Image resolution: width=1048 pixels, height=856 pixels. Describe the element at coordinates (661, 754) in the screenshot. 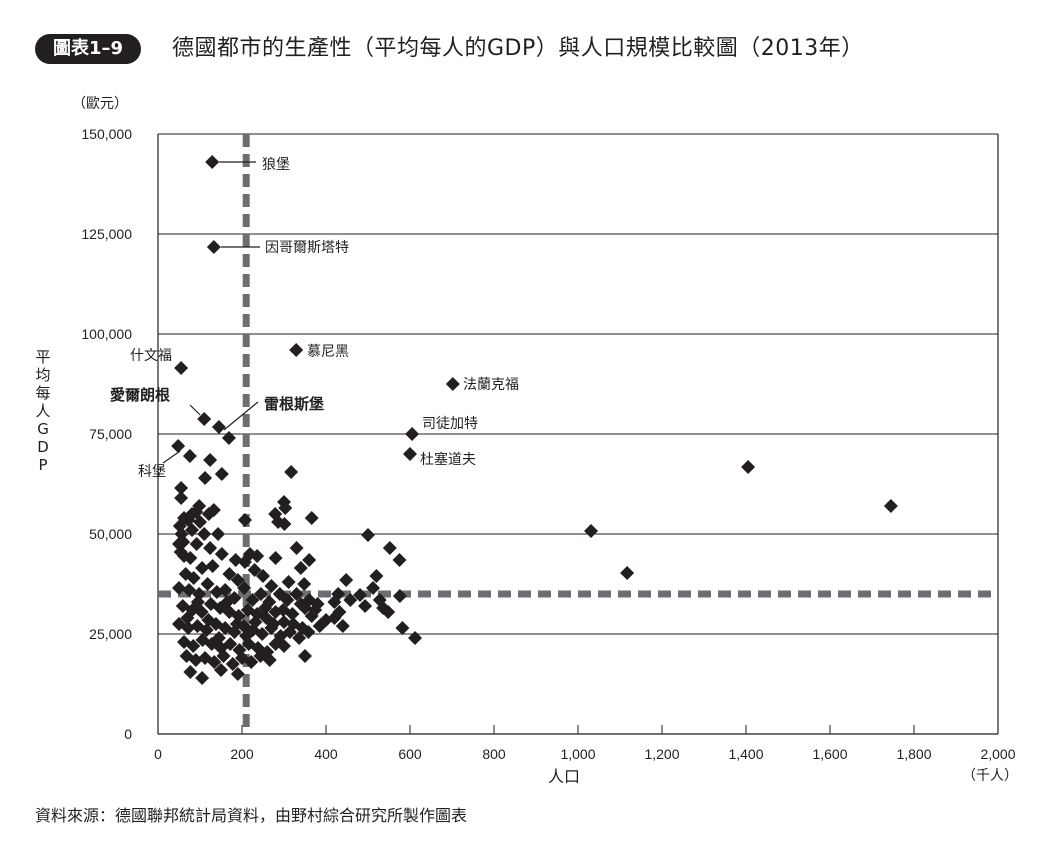

I see `x-tick-label: 1,200` at that location.